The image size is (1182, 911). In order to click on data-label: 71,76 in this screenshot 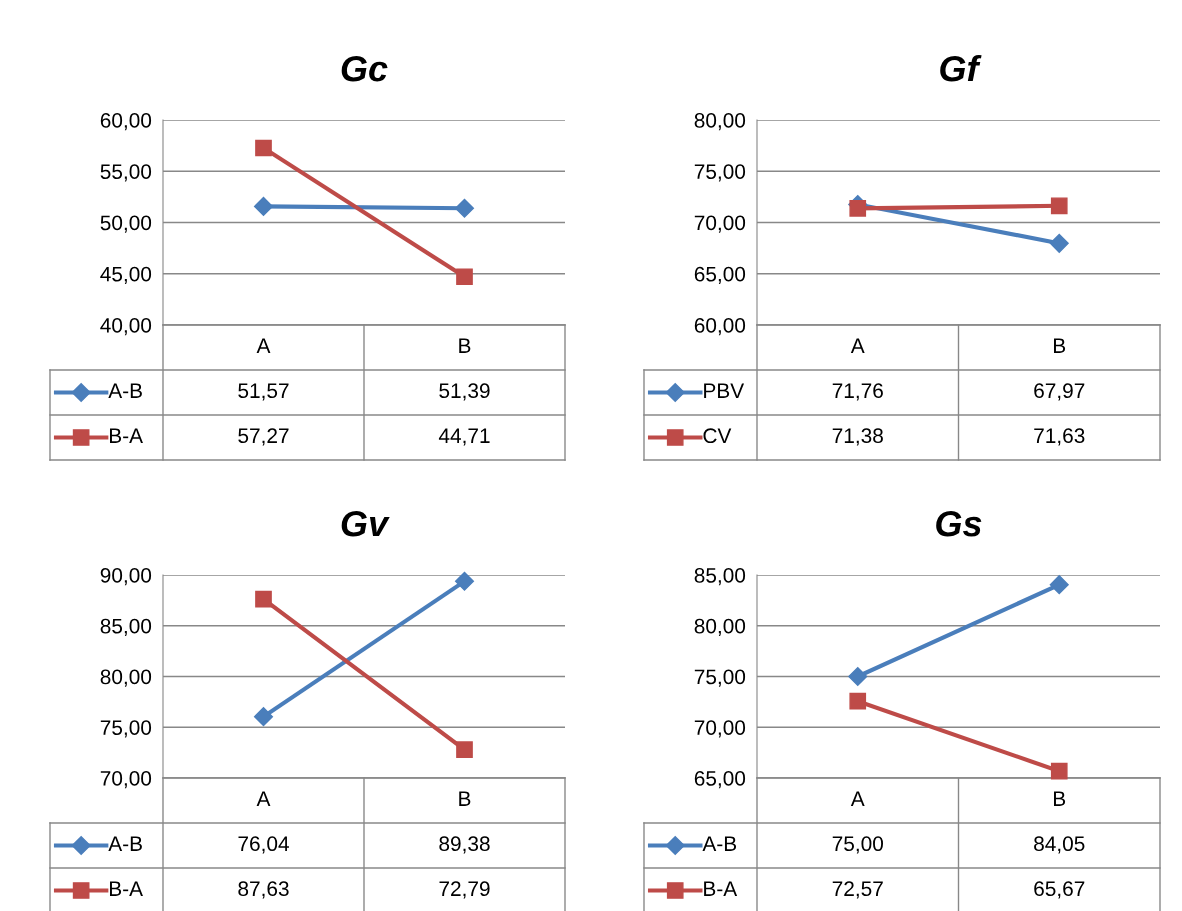, I will do `click(857, 392)`.